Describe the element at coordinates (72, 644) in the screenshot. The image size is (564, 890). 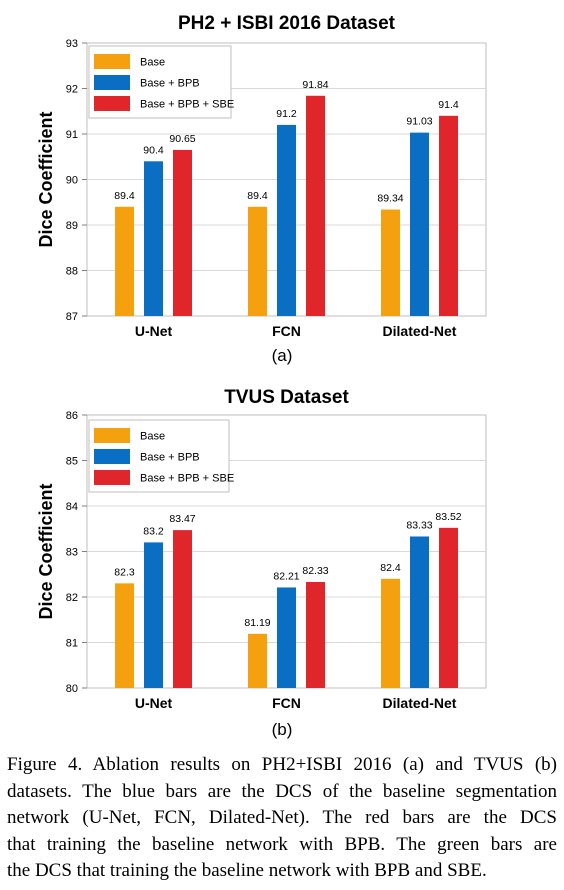
I see `y-tick-label: 81` at that location.